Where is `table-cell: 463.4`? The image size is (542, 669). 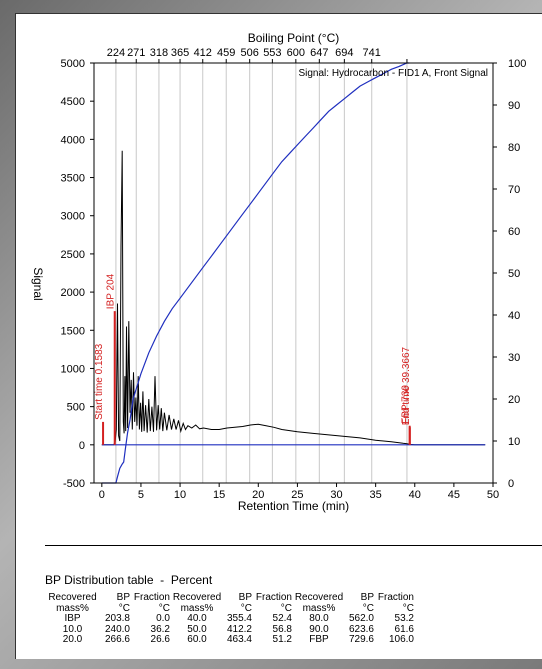 table-cell: 463.4 is located at coordinates (239, 639).